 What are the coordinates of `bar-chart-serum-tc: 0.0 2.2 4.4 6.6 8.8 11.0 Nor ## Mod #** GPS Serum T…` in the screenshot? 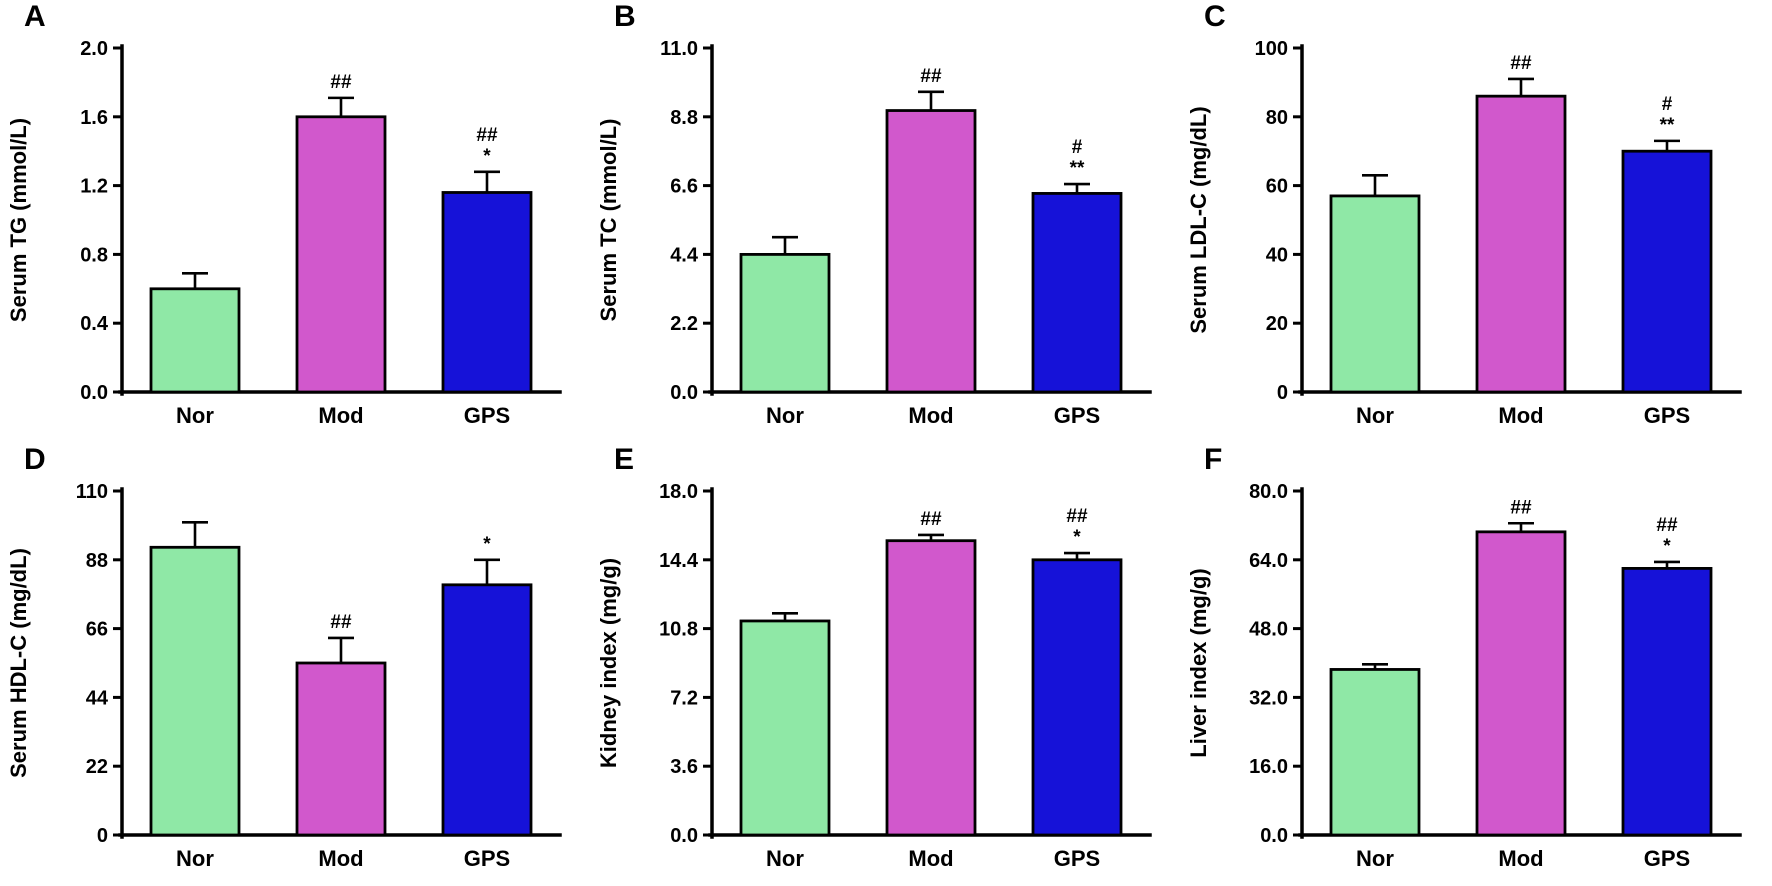 It's located at (874, 233).